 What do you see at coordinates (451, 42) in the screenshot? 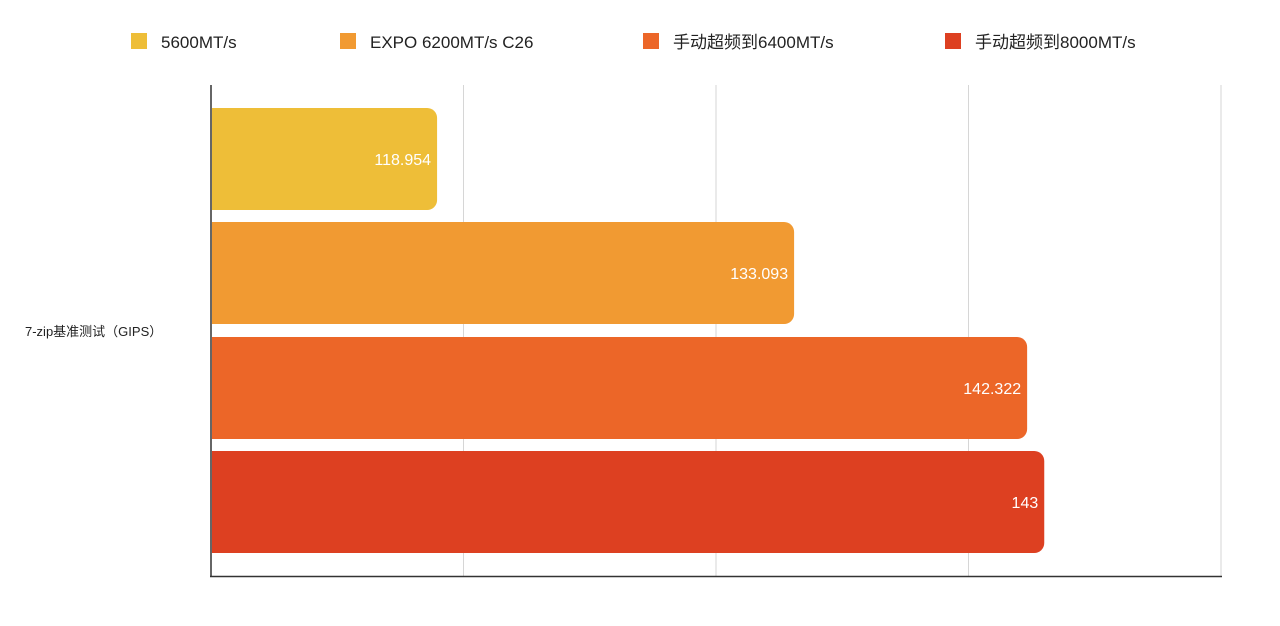
I see `legend-label: EXPO 6200MT/s C26` at bounding box center [451, 42].